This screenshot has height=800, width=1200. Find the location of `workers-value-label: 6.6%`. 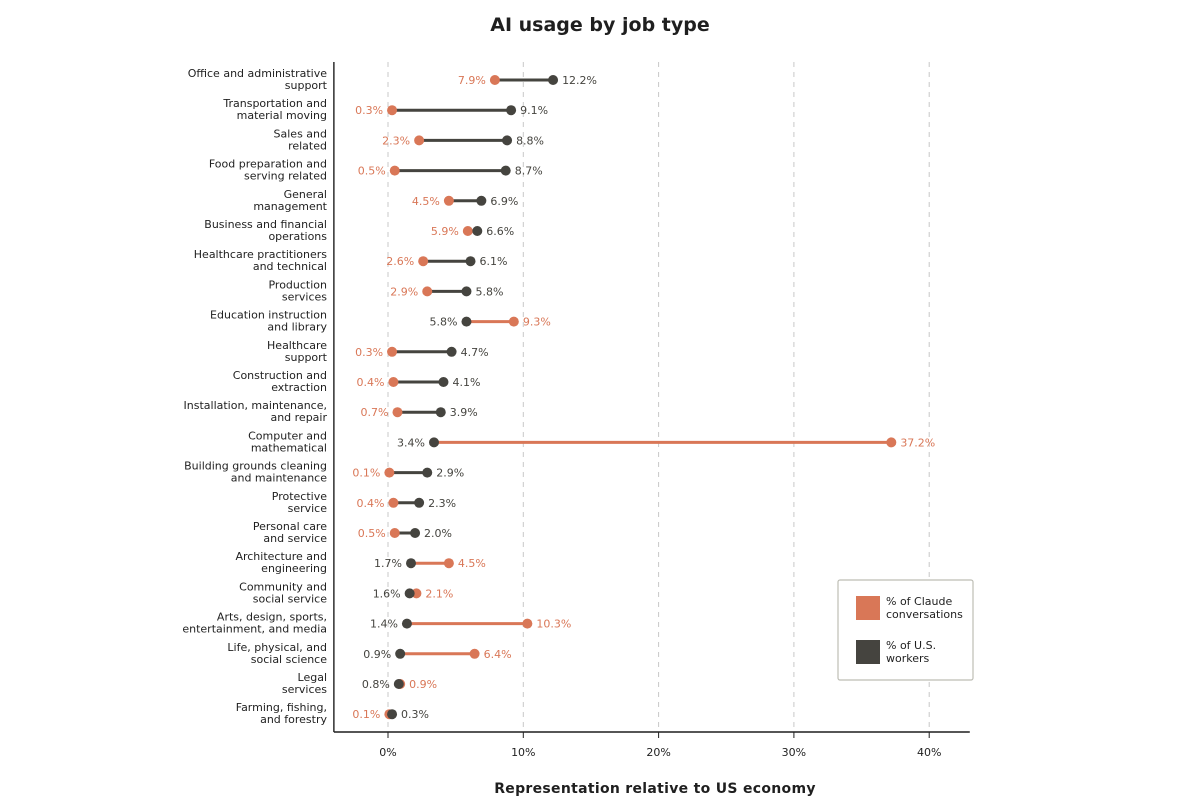

workers-value-label: 6.6% is located at coordinates (500, 231).